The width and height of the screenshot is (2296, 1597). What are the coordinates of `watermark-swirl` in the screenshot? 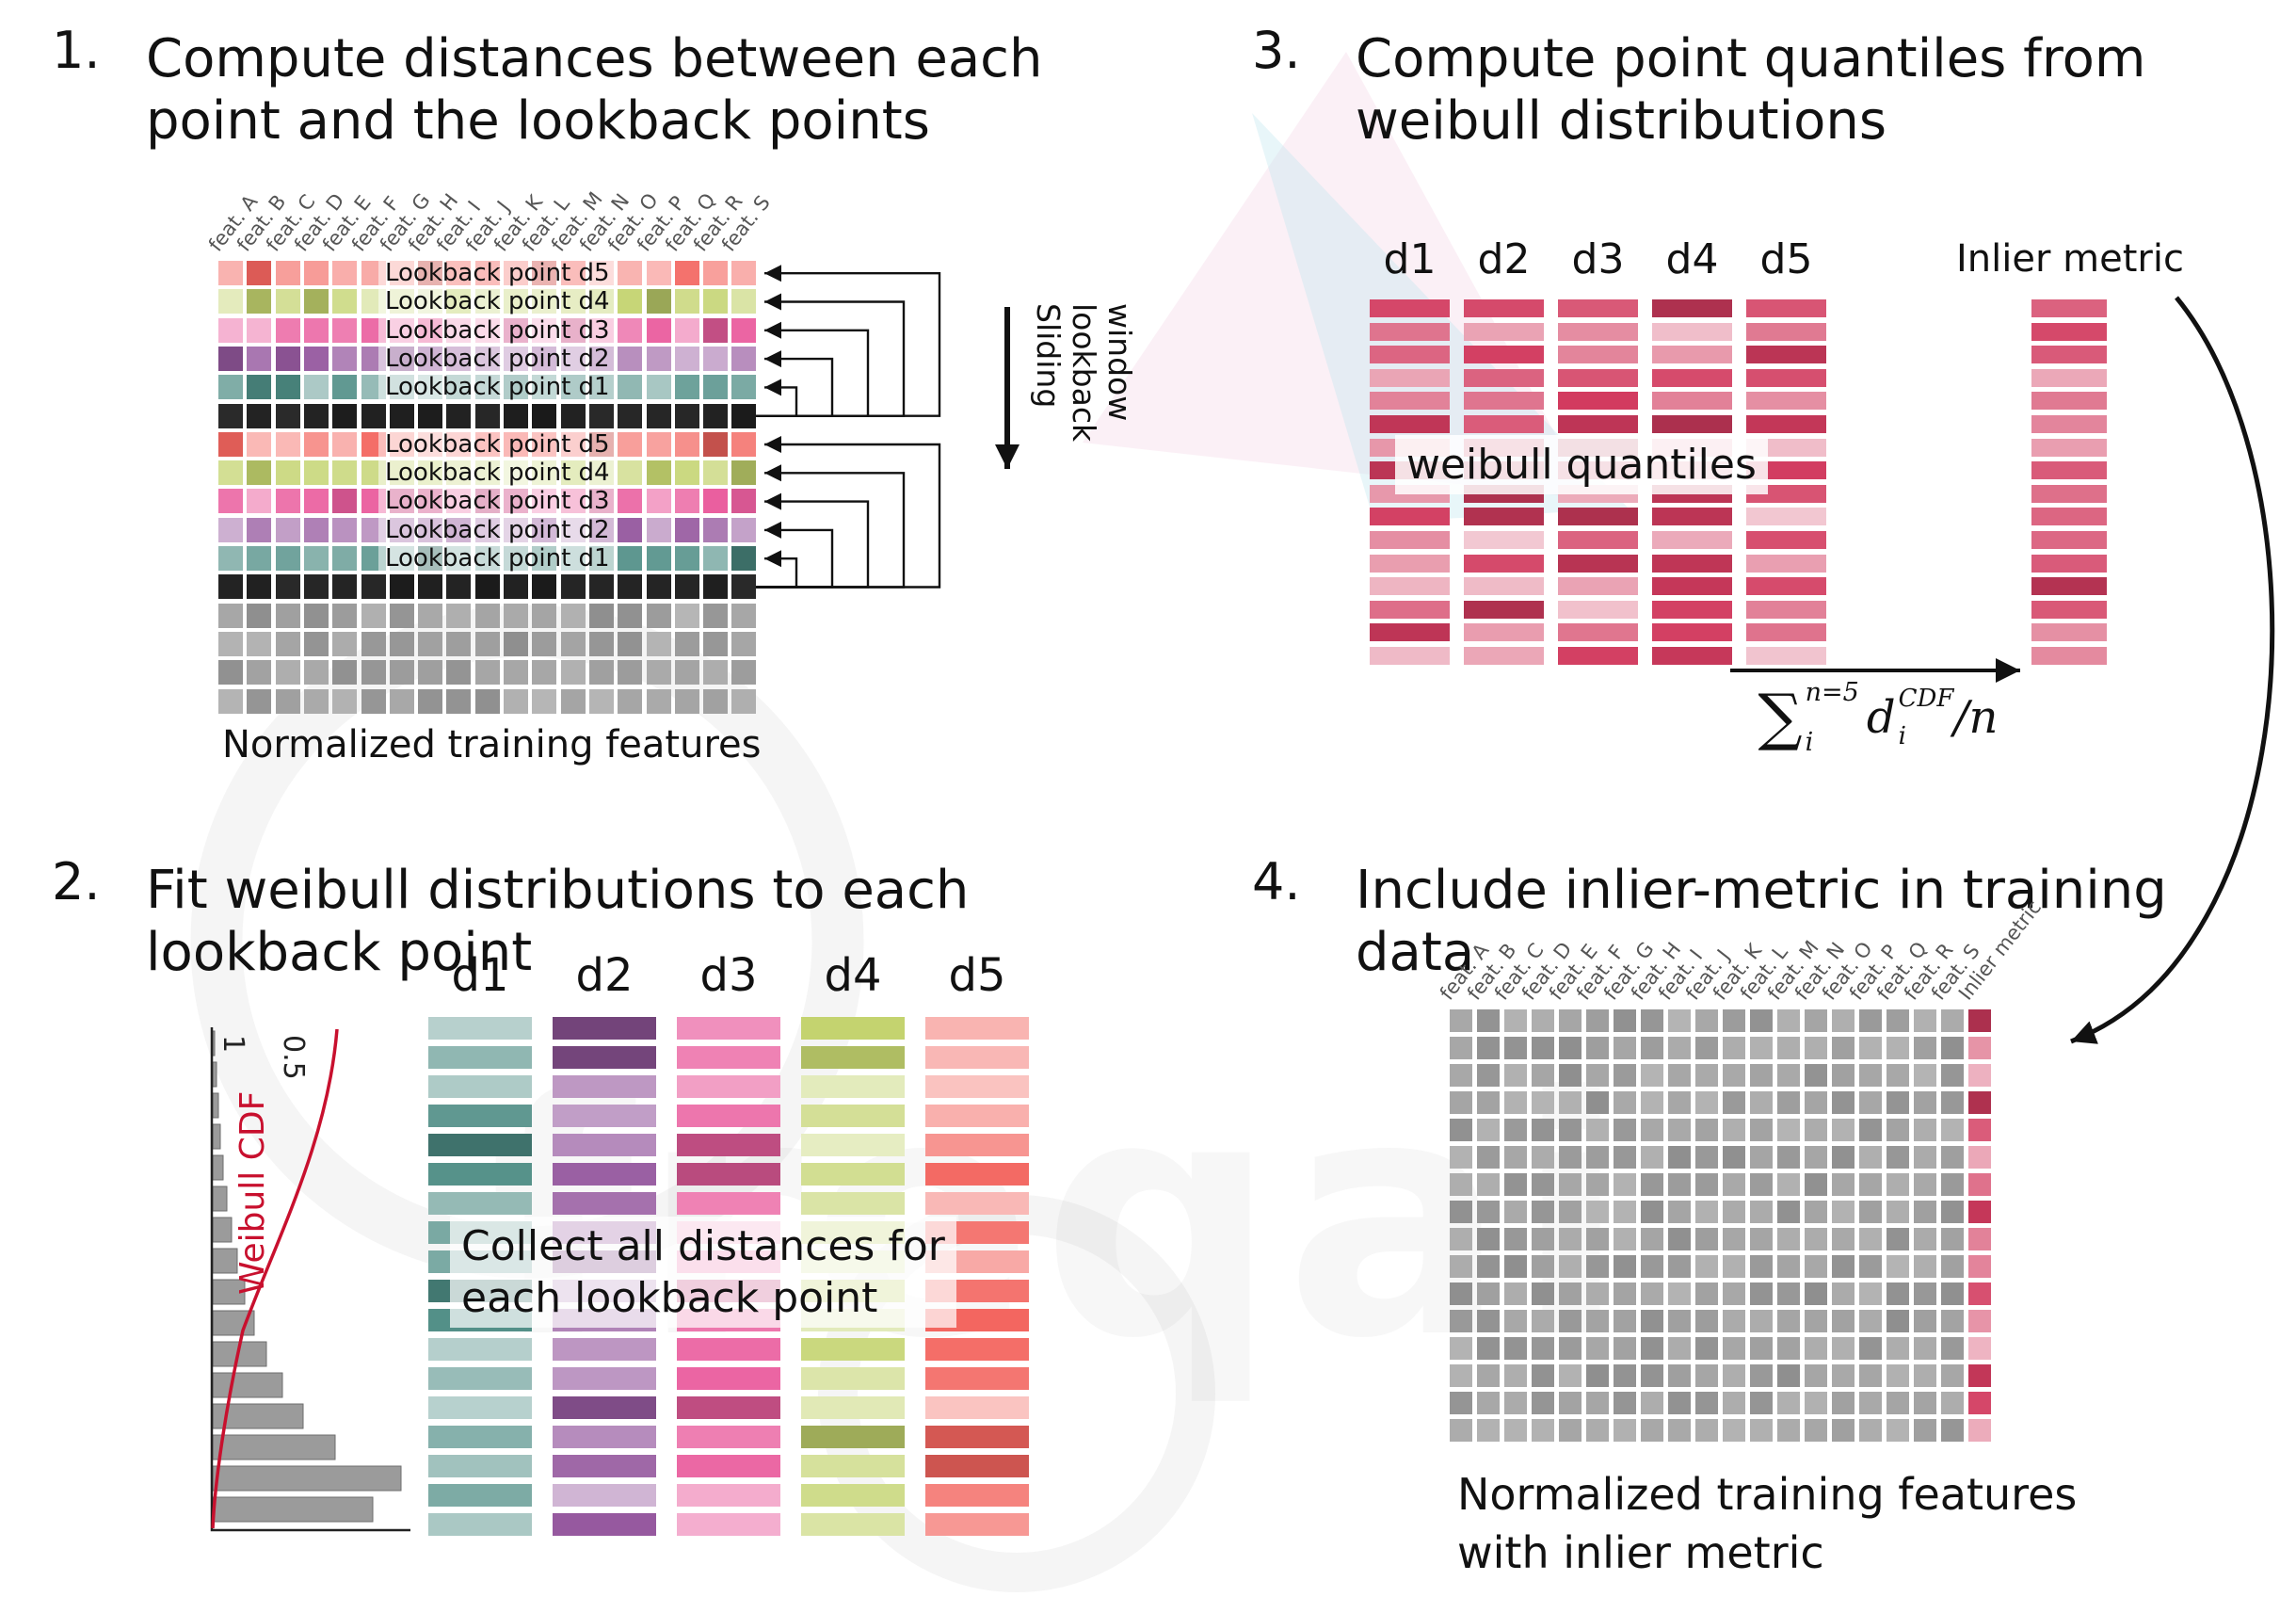 It's located at (1017, 1393).